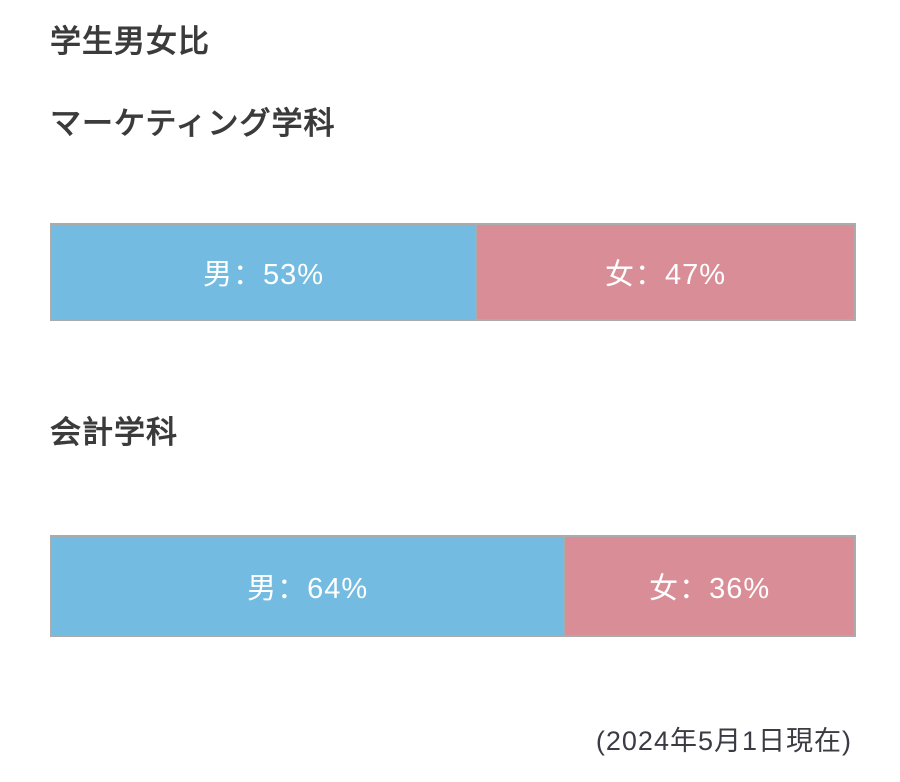 The width and height of the screenshot is (900, 782). What do you see at coordinates (723, 741) in the screenshot?
I see `as-of-date-note: (2024年5月1日現在)` at bounding box center [723, 741].